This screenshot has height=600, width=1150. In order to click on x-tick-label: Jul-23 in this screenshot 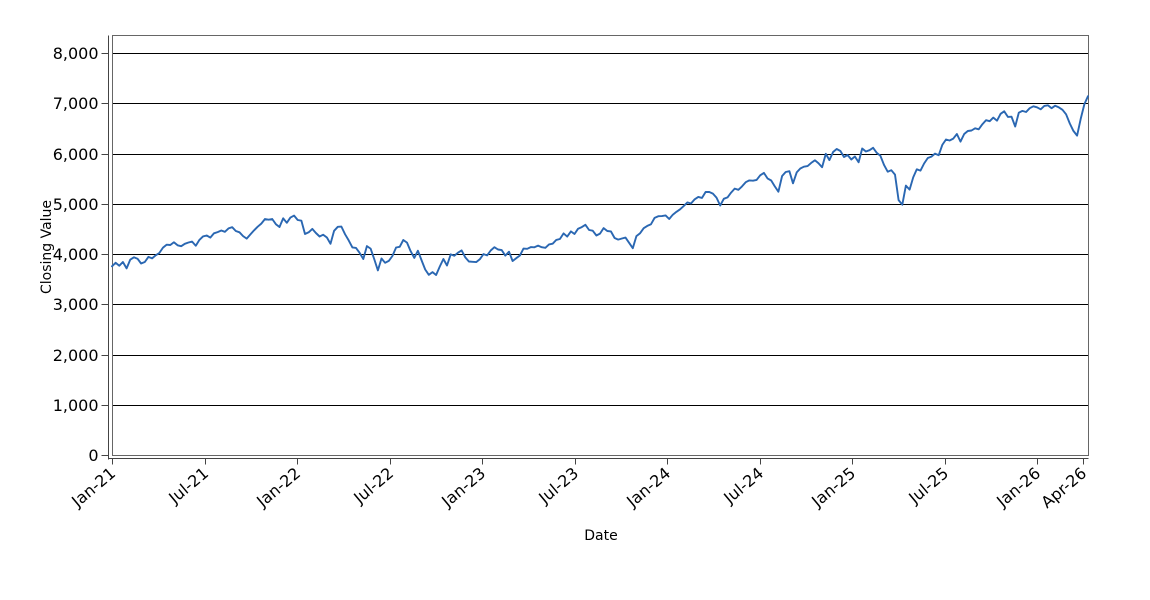, I will do `click(558, 486)`.